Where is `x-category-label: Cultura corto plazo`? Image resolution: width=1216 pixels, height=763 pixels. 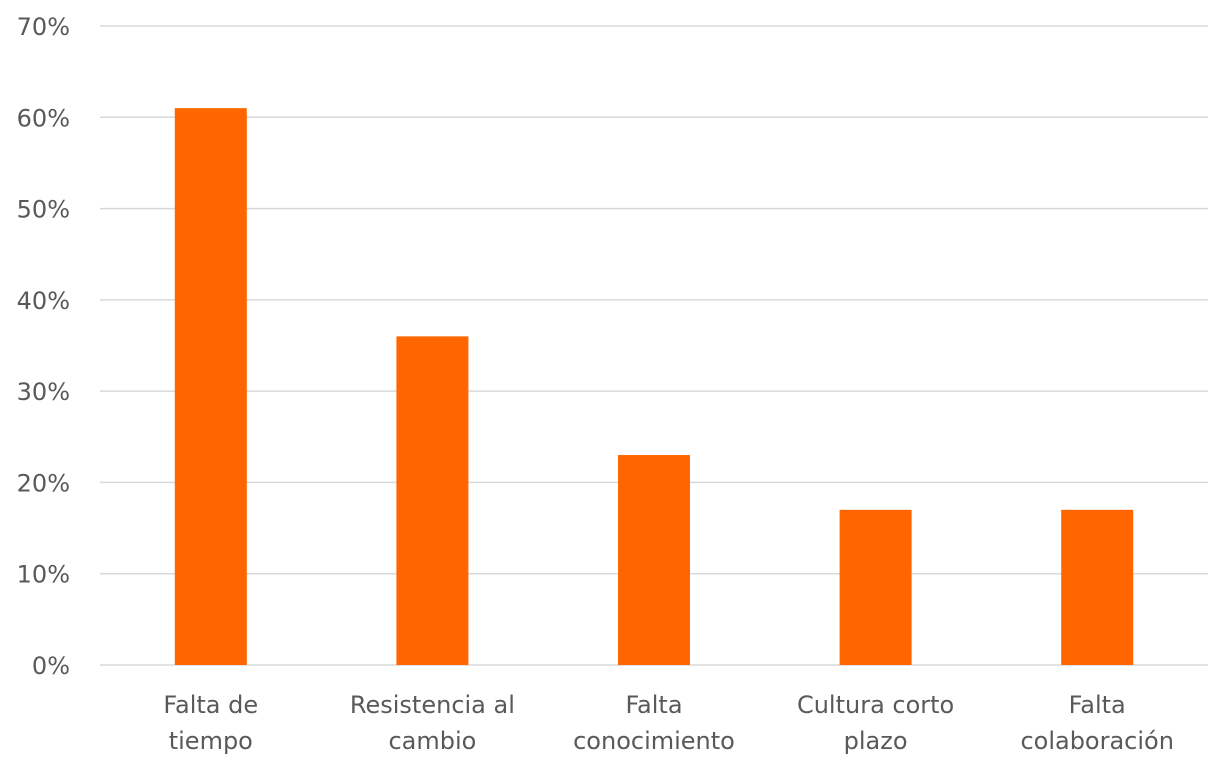 x-category-label: Cultura corto plazo is located at coordinates (875, 723).